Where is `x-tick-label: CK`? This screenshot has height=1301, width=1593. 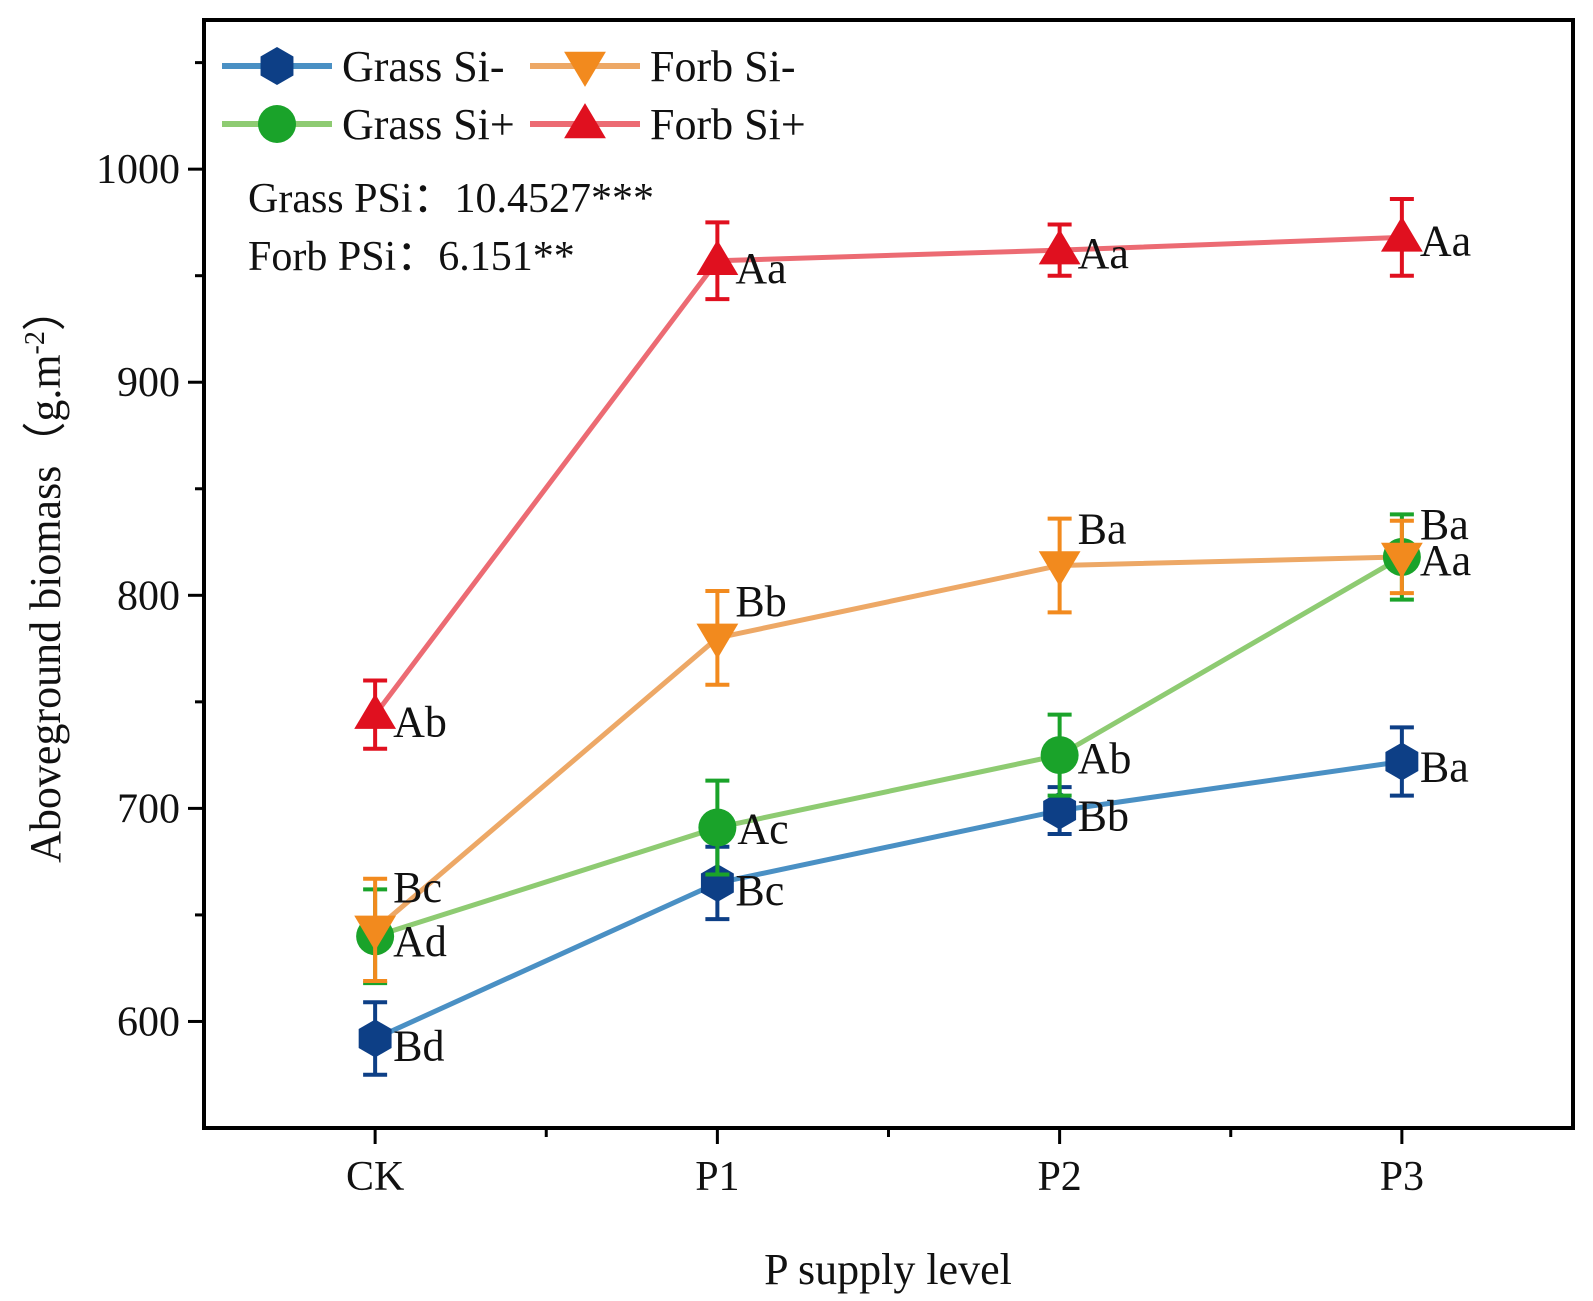
x-tick-label: CK is located at coordinates (375, 1177).